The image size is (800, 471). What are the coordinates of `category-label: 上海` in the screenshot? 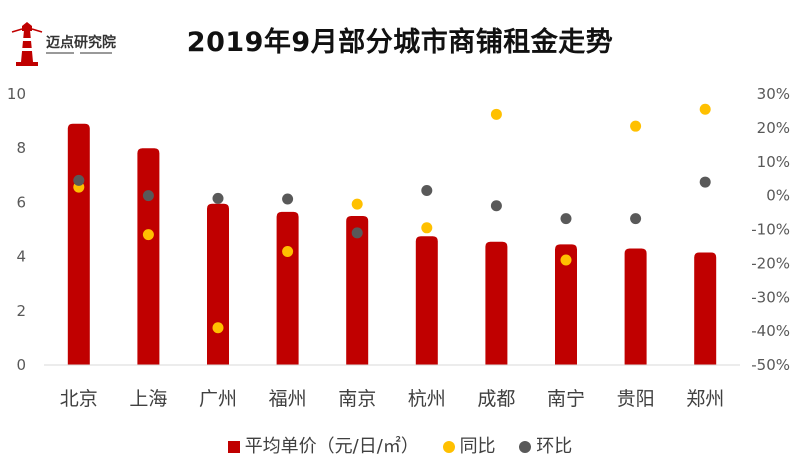 It's located at (148, 399).